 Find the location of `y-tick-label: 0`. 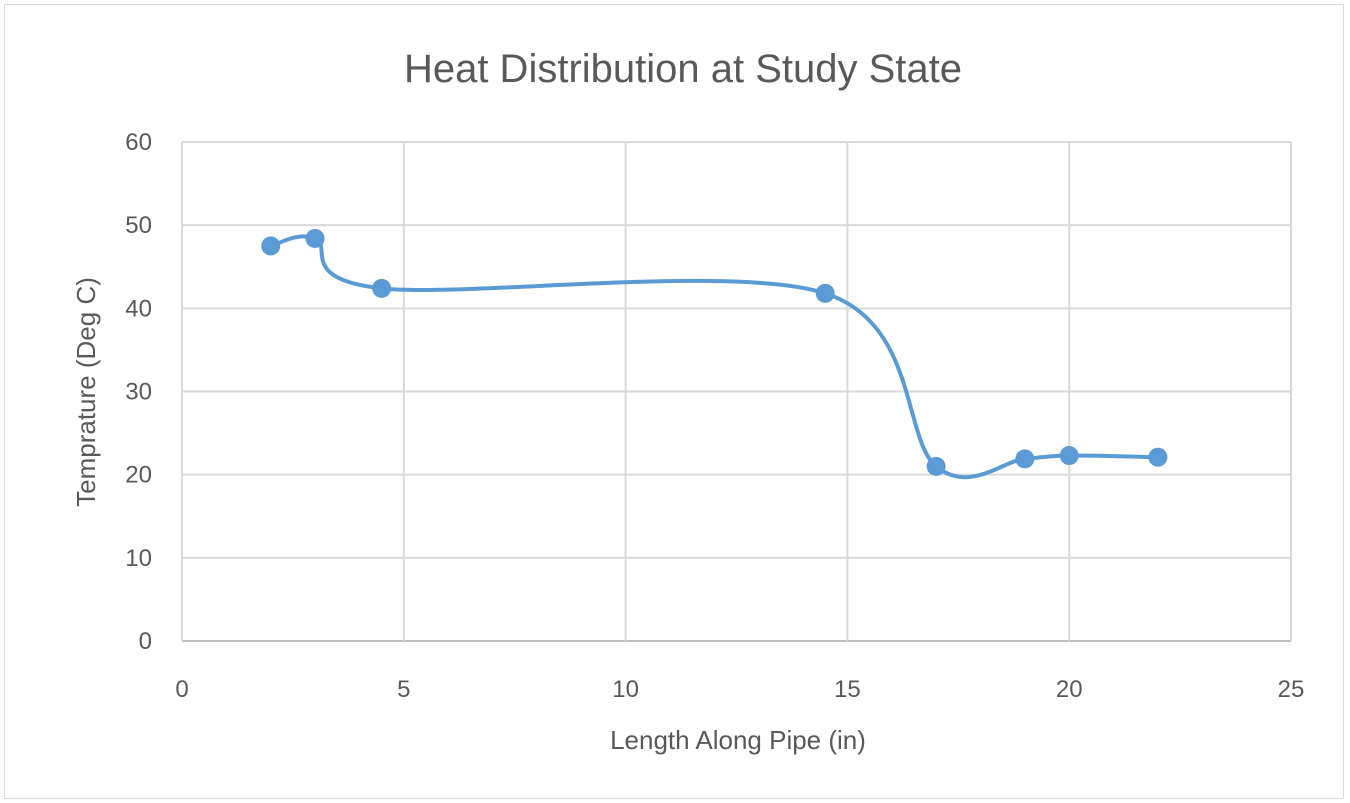

y-tick-label: 0 is located at coordinates (145, 641).